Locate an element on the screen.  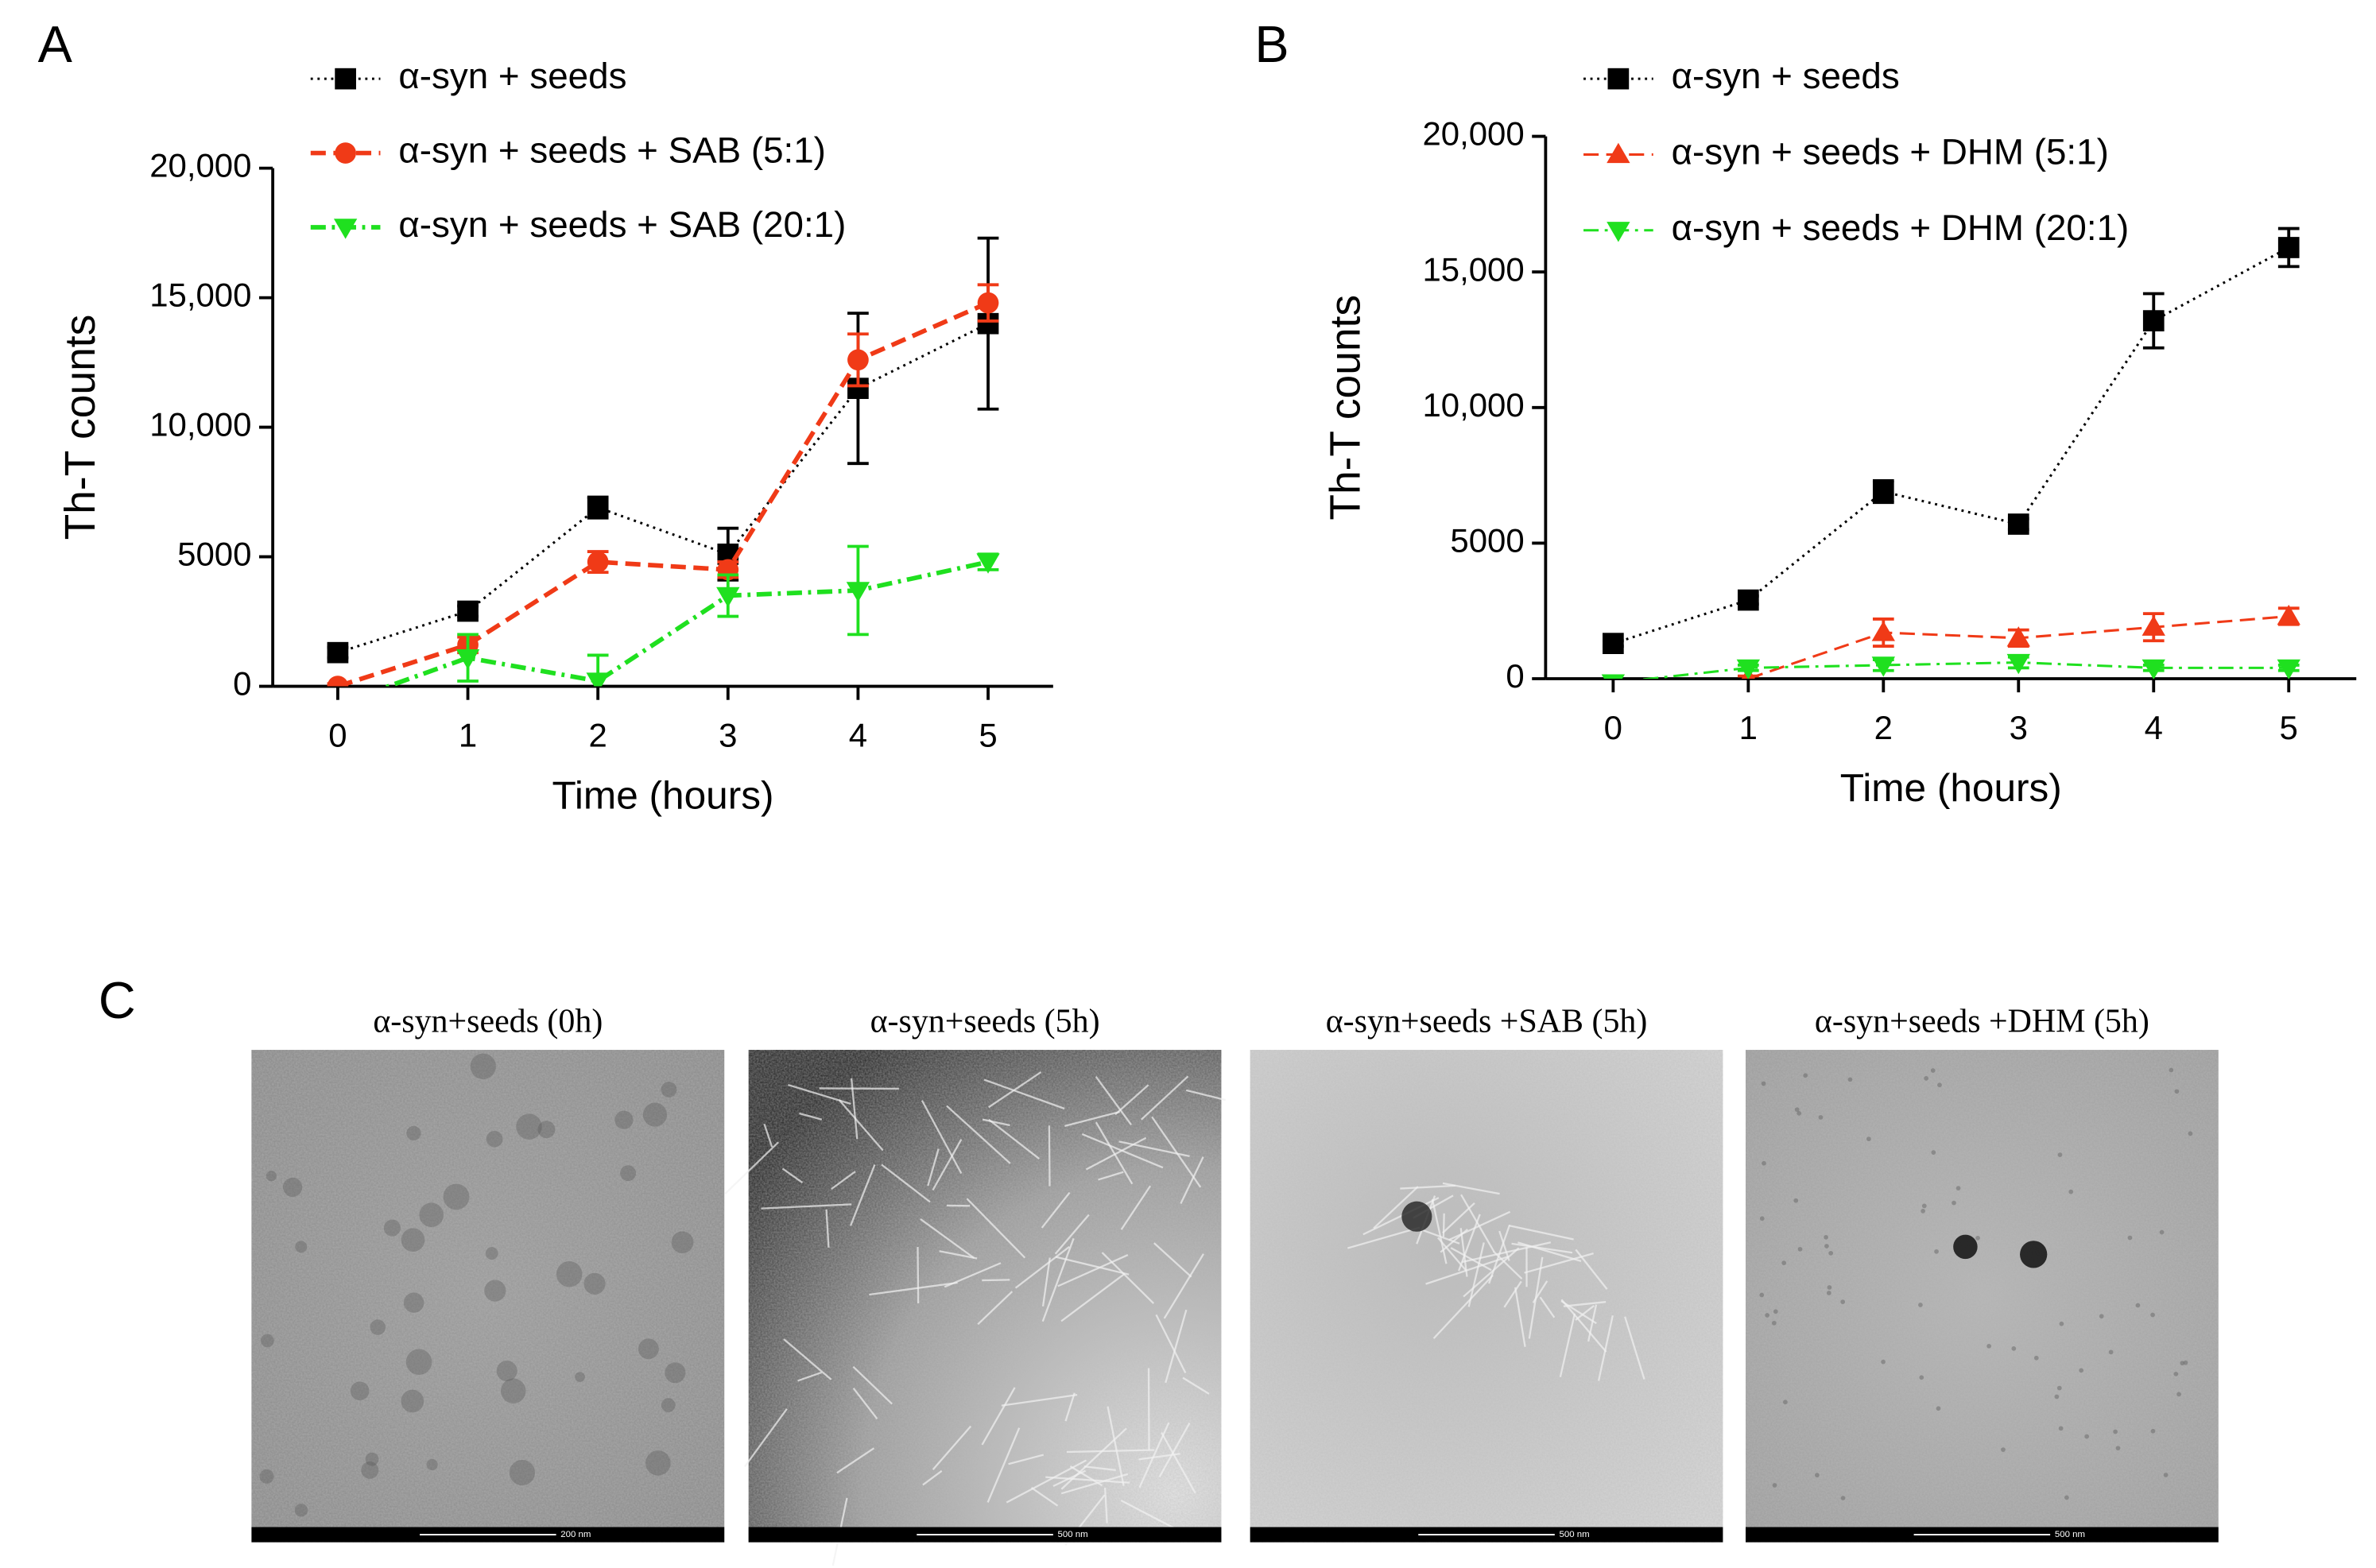
scale-bar-label: 500 nm is located at coordinates (1575, 1534).